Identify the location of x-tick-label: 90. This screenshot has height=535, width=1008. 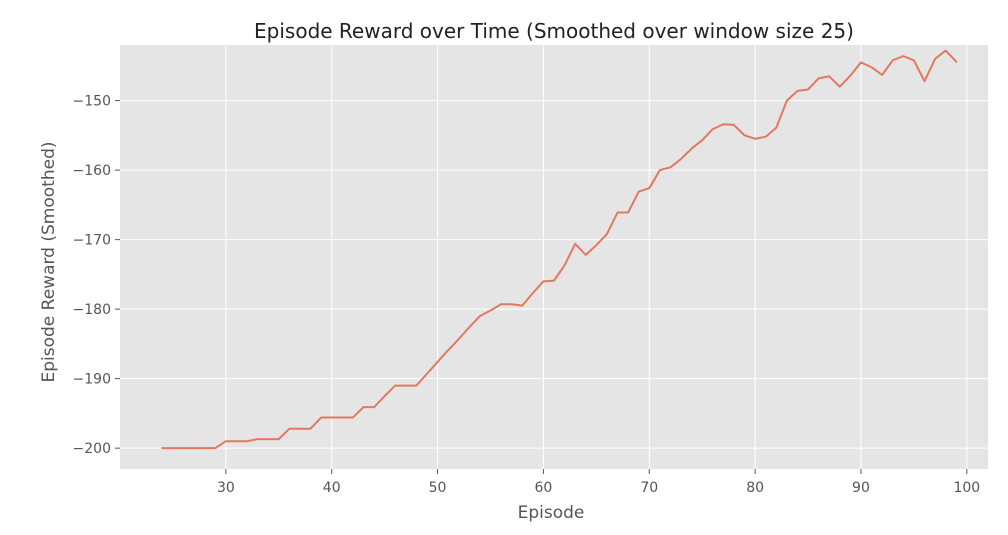
(861, 488).